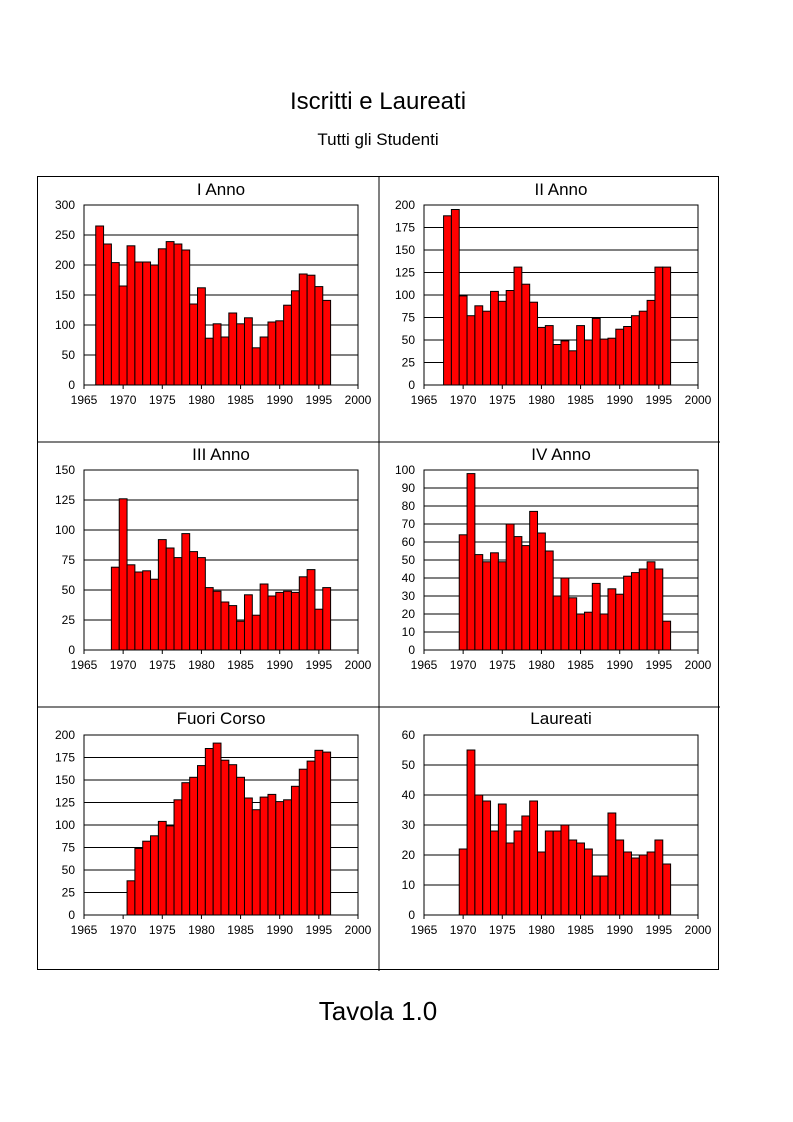 Image resolution: width=793 pixels, height=1122 pixels. Describe the element at coordinates (565, 870) in the screenshot. I see `bar-1983` at that location.